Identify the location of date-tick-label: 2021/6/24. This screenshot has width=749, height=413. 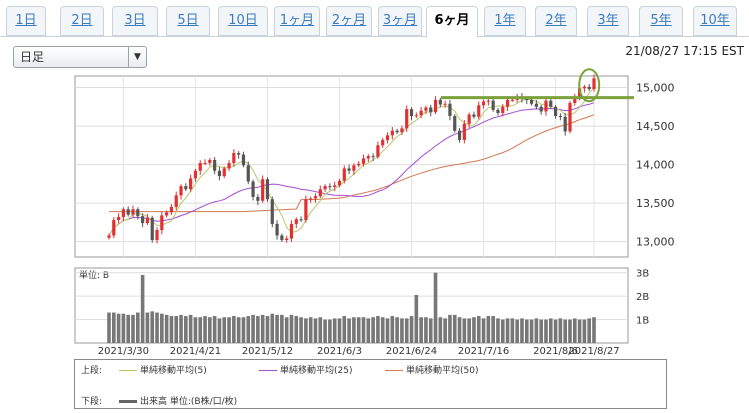
(411, 351).